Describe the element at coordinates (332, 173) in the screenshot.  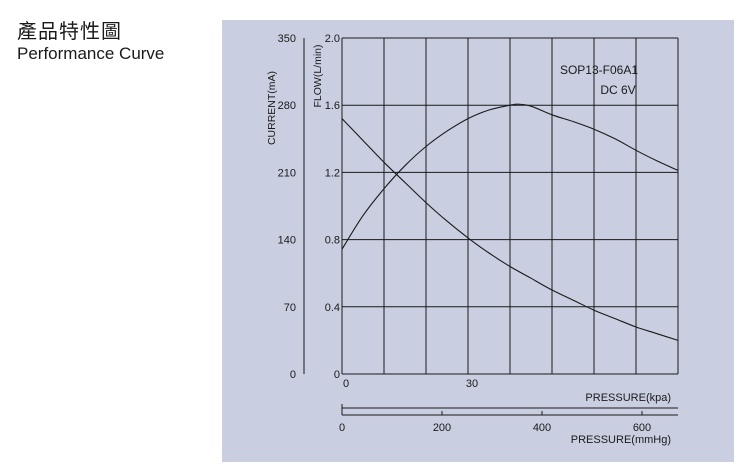
I see `flow-tick-label: 1.2` at that location.